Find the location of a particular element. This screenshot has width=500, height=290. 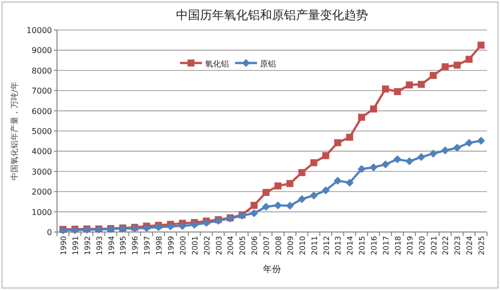

y-tick-label: 0 is located at coordinates (49, 232).